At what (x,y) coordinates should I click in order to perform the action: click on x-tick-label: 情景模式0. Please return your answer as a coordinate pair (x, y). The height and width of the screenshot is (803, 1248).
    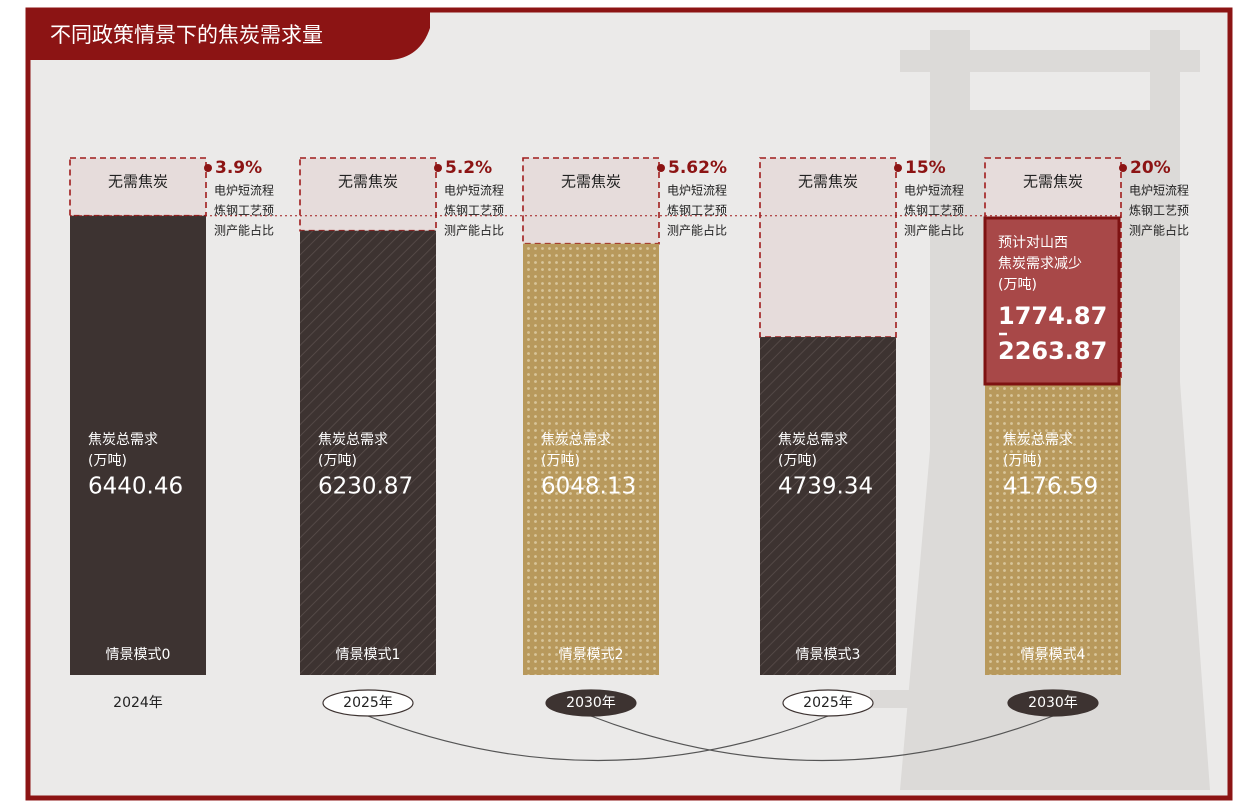
    Looking at the image, I should click on (138, 655).